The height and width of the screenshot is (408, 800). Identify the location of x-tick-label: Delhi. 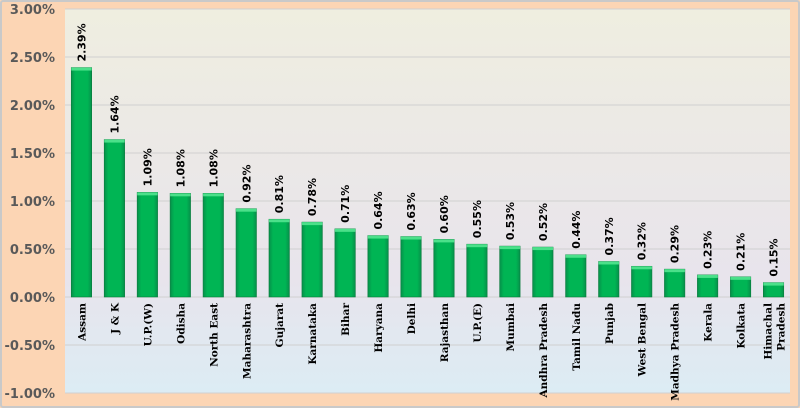
(412, 318).